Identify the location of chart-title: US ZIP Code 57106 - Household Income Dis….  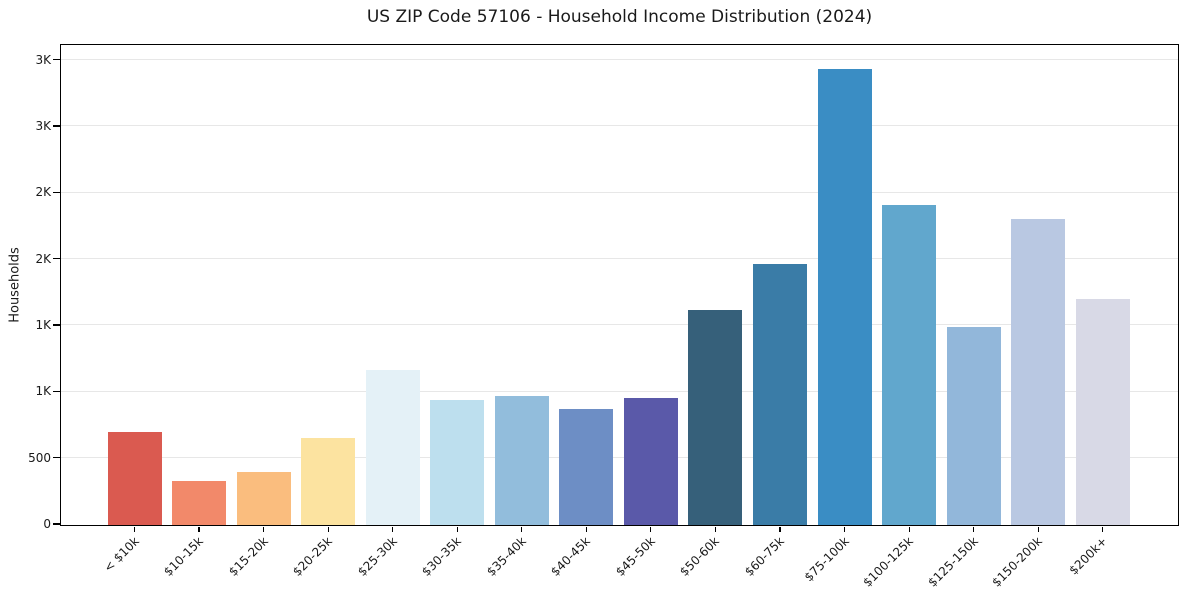
(619, 17).